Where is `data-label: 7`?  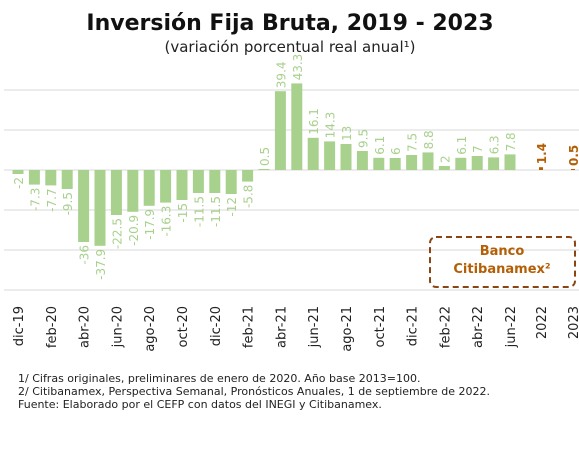 data-label: 7 is located at coordinates (478, 149).